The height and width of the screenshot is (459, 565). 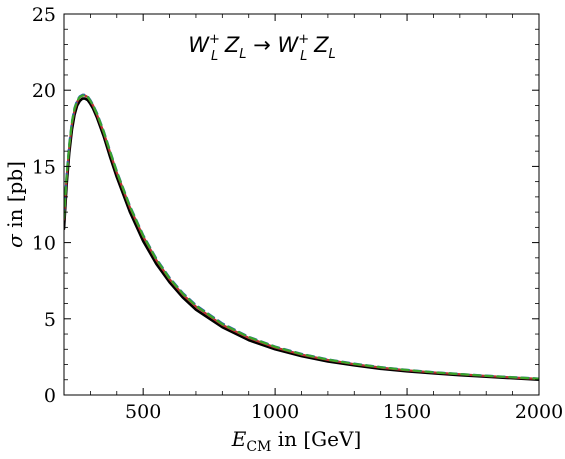 What do you see at coordinates (15, 197) in the screenshot?
I see `y-axis-title-rest: in [pb]` at bounding box center [15, 197].